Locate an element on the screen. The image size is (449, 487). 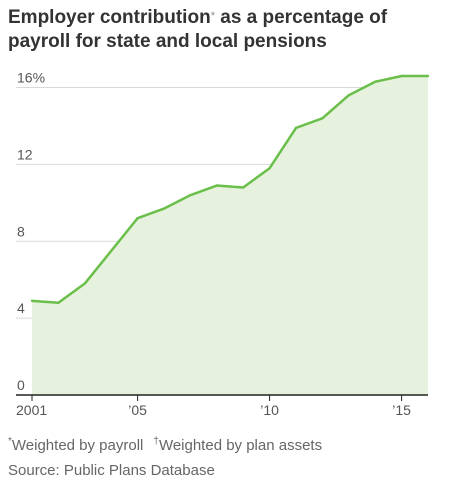
data-point-2003 is located at coordinates (85, 283).